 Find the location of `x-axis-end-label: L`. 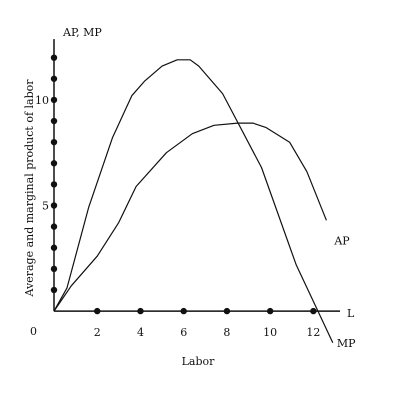

x-axis-end-label: L is located at coordinates (351, 313).